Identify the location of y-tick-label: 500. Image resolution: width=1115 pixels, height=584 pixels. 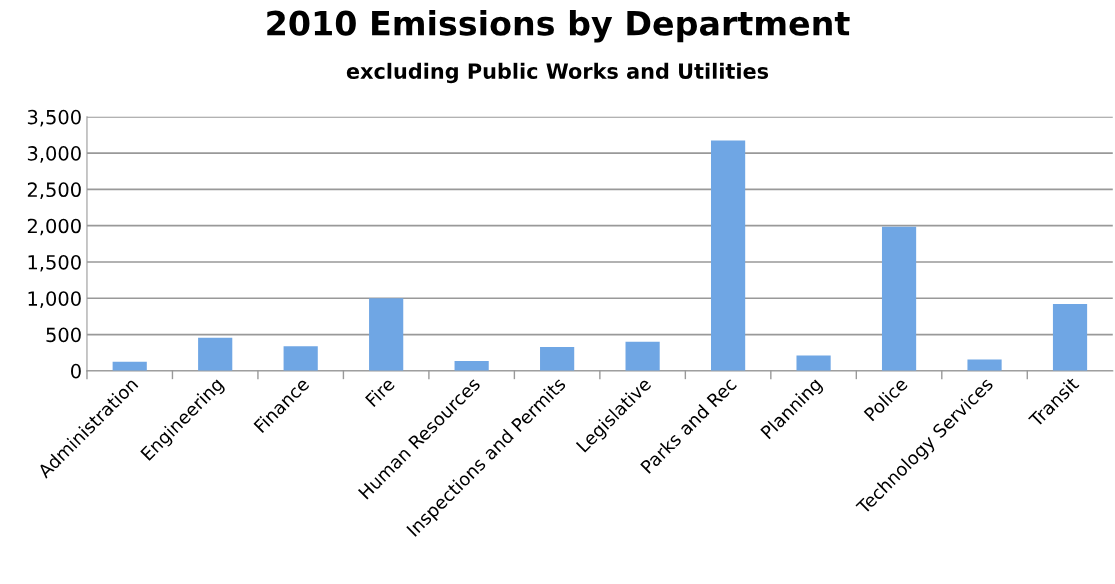
(63, 335).